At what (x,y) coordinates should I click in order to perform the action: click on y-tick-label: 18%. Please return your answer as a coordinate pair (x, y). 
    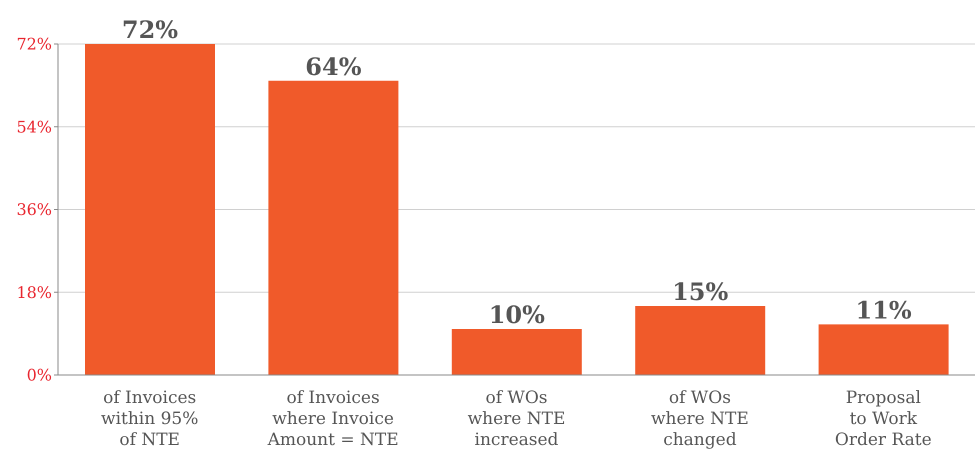
    Looking at the image, I should click on (34, 292).